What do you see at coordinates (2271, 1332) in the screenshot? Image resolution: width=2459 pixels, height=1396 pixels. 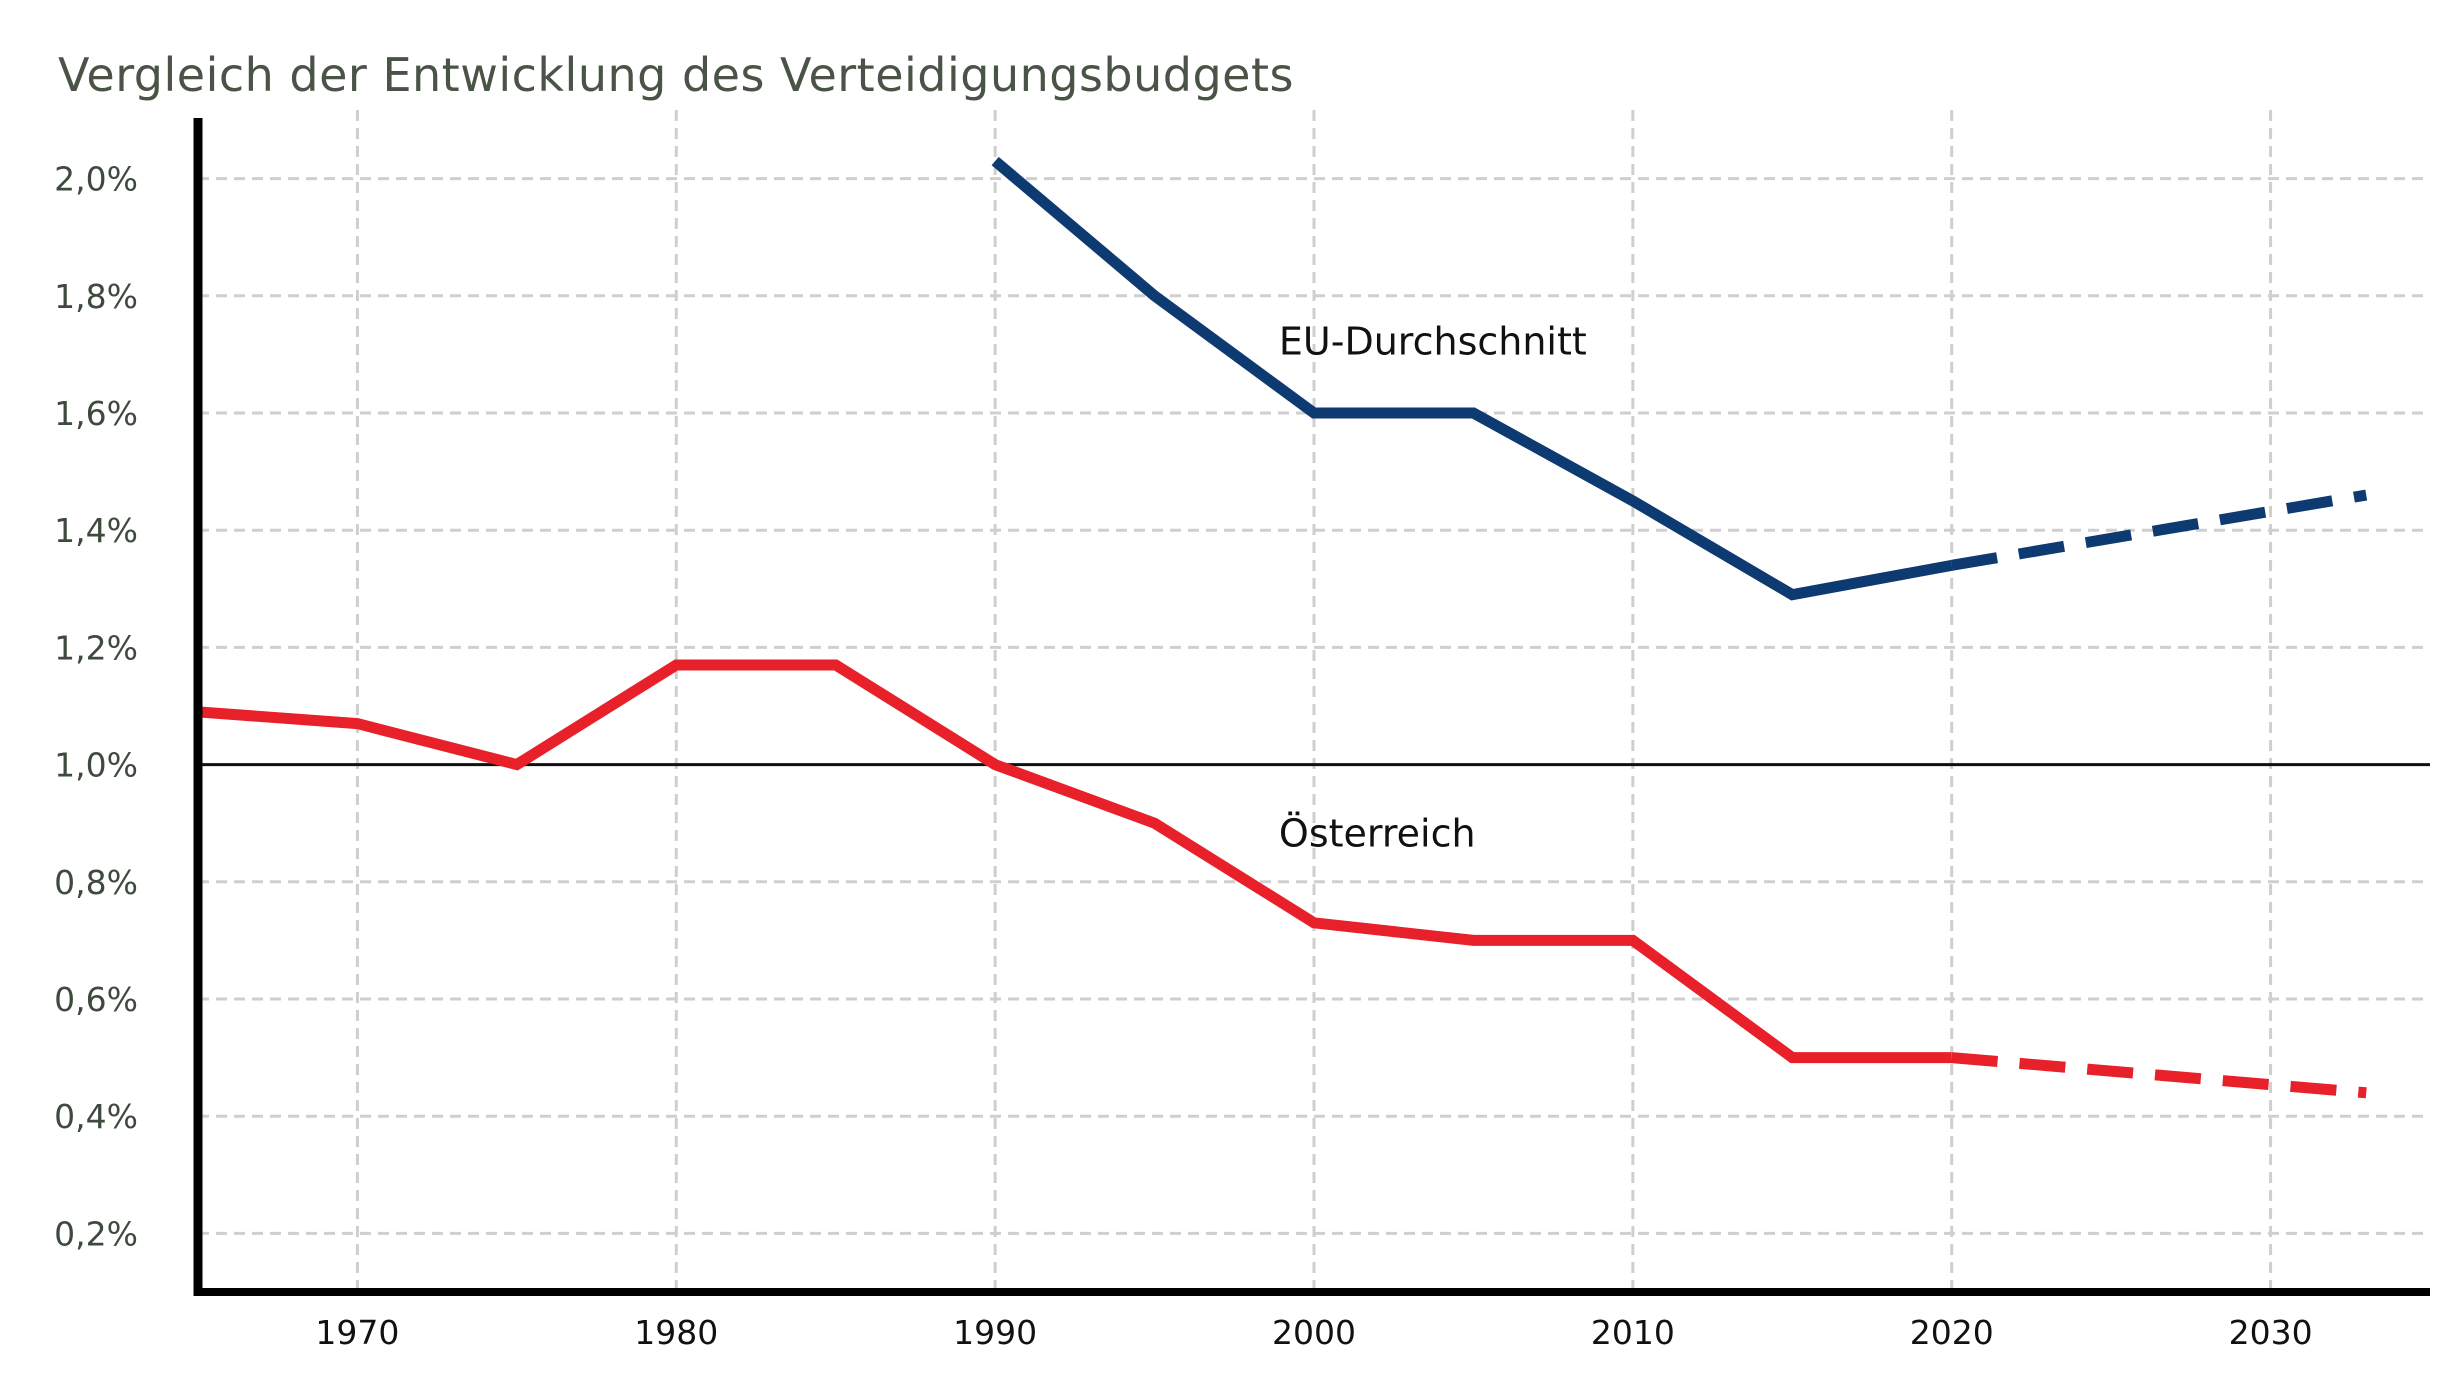 I see `x-tick-label: 2030` at bounding box center [2271, 1332].